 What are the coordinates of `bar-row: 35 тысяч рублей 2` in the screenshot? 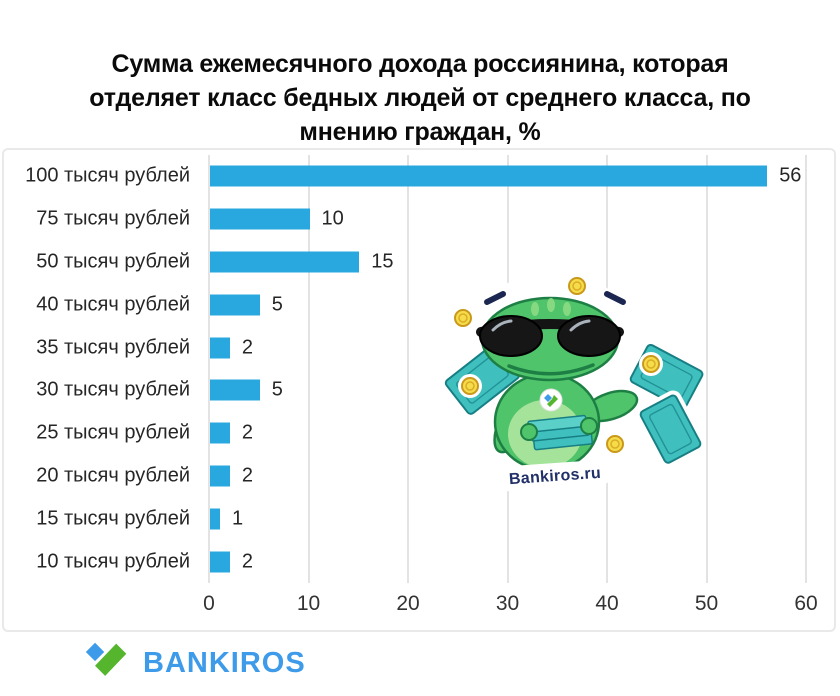 It's located at (419, 347).